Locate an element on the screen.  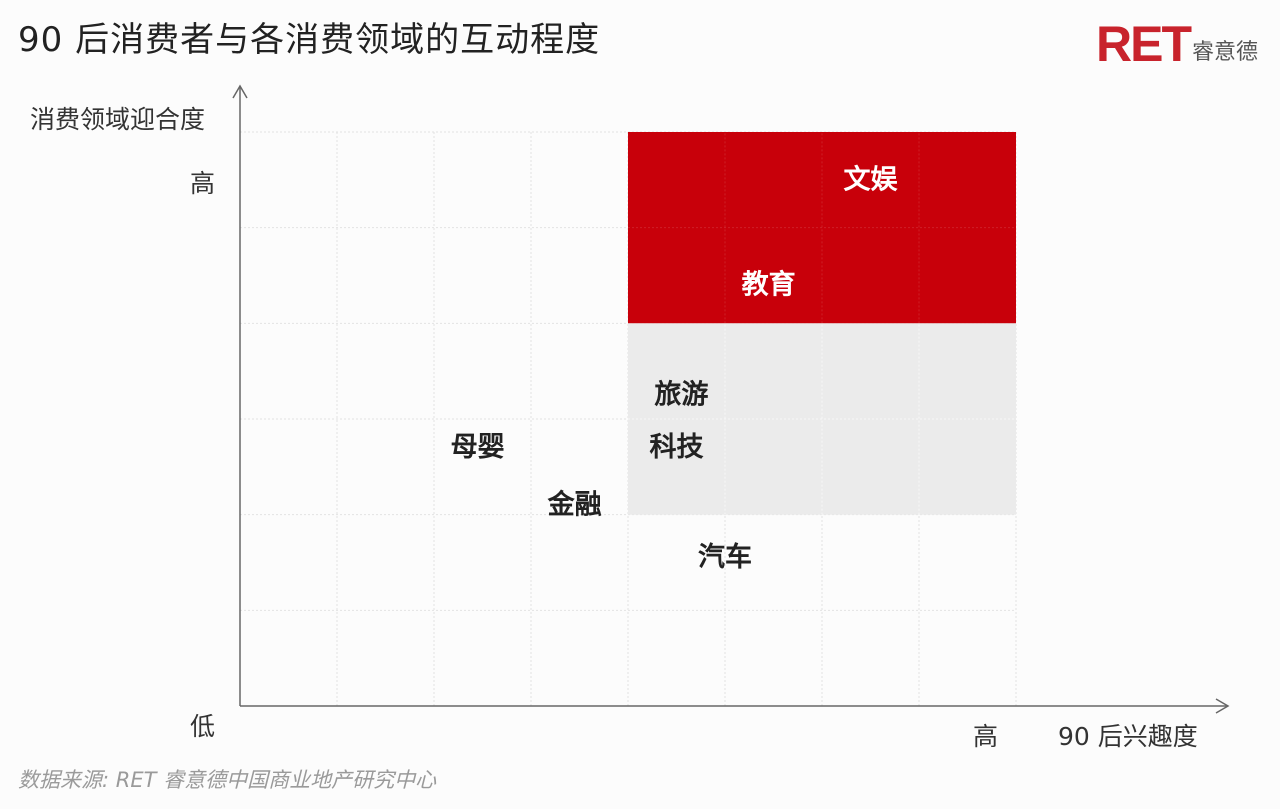
point-label: 文娱 is located at coordinates (871, 179).